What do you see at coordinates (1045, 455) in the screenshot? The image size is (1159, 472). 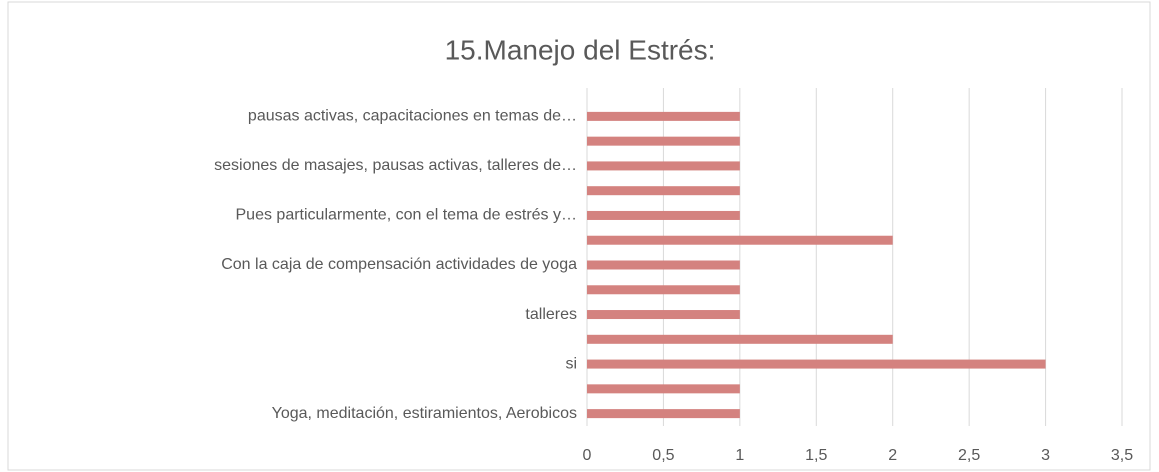 I see `x-tick-label: 3` at bounding box center [1045, 455].